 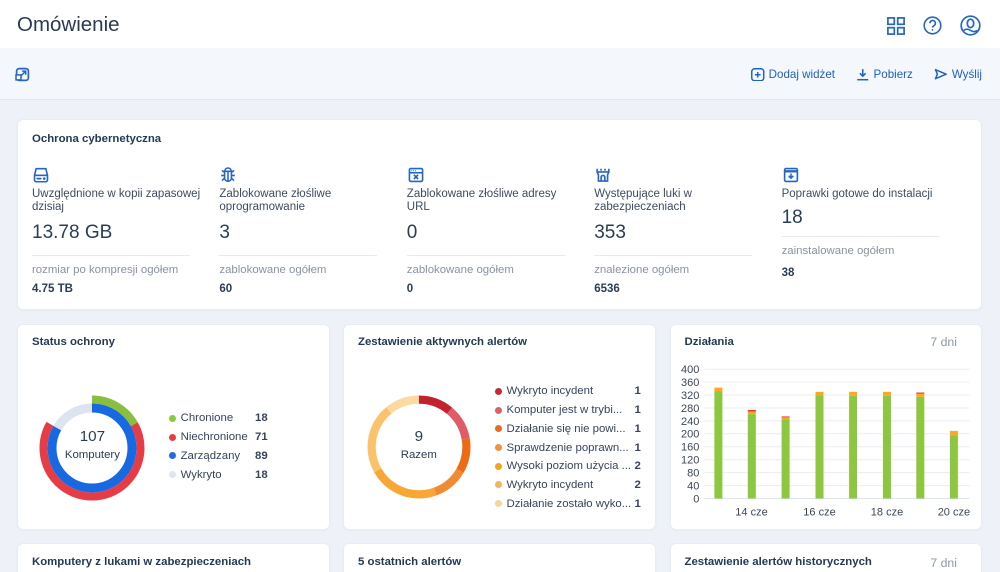 What do you see at coordinates (690, 421) in the screenshot?
I see `svg-text: 240` at bounding box center [690, 421].